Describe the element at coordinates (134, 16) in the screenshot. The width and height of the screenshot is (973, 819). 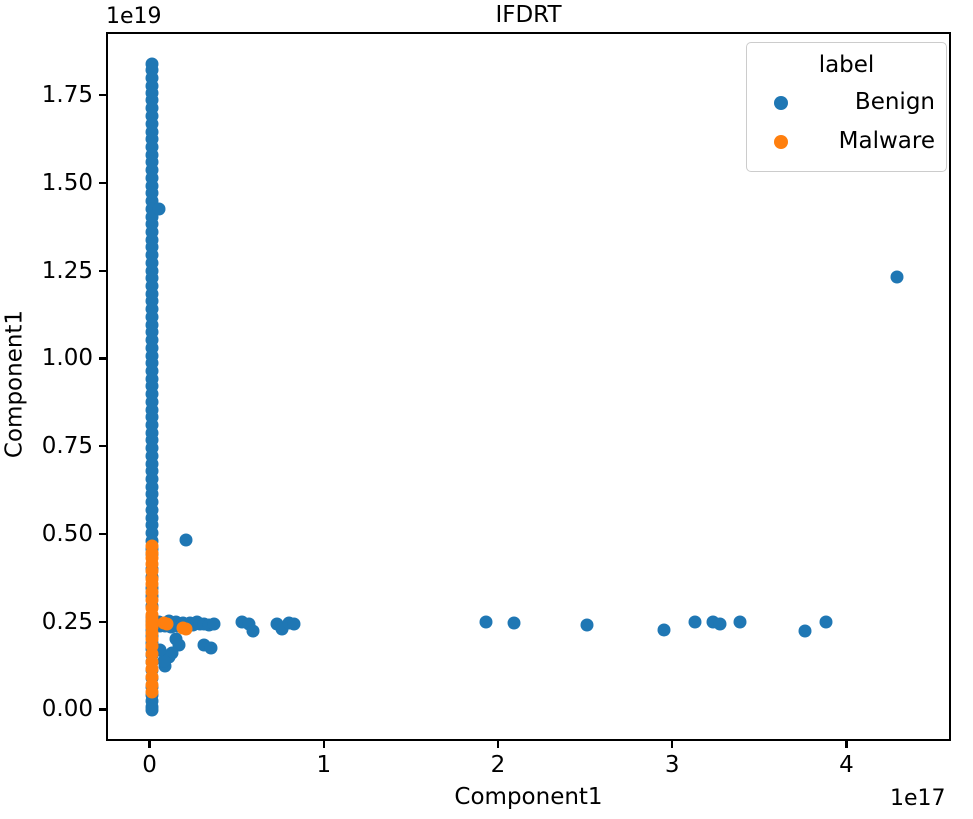
I see `y-axis-offset-label: 1e19` at that location.